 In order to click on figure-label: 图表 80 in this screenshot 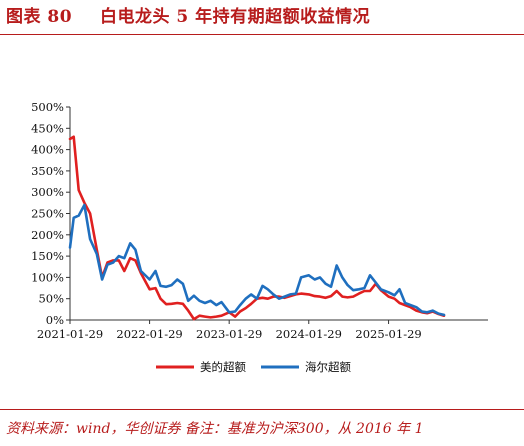, I will do `click(39, 17)`.